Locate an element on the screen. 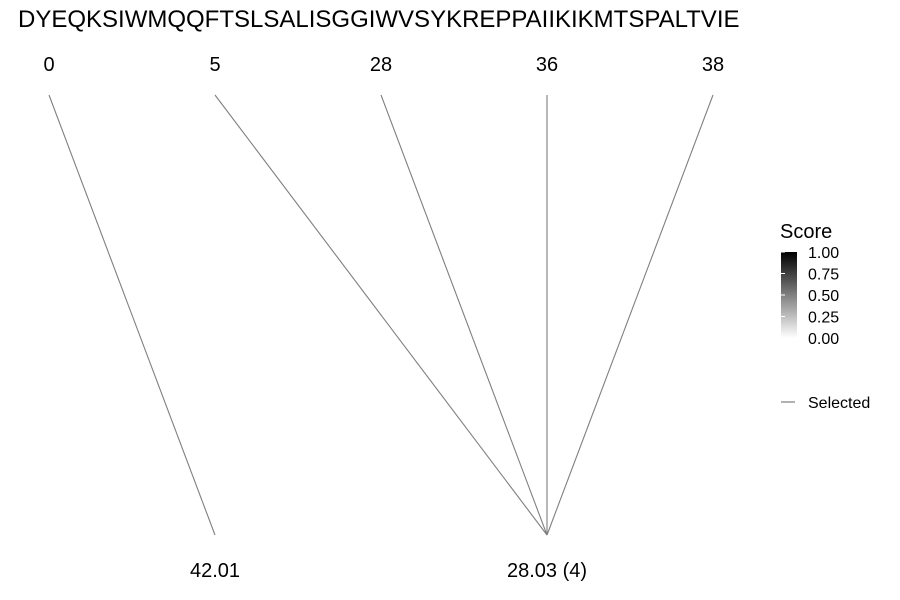  position-label-28: 28 is located at coordinates (381, 65).